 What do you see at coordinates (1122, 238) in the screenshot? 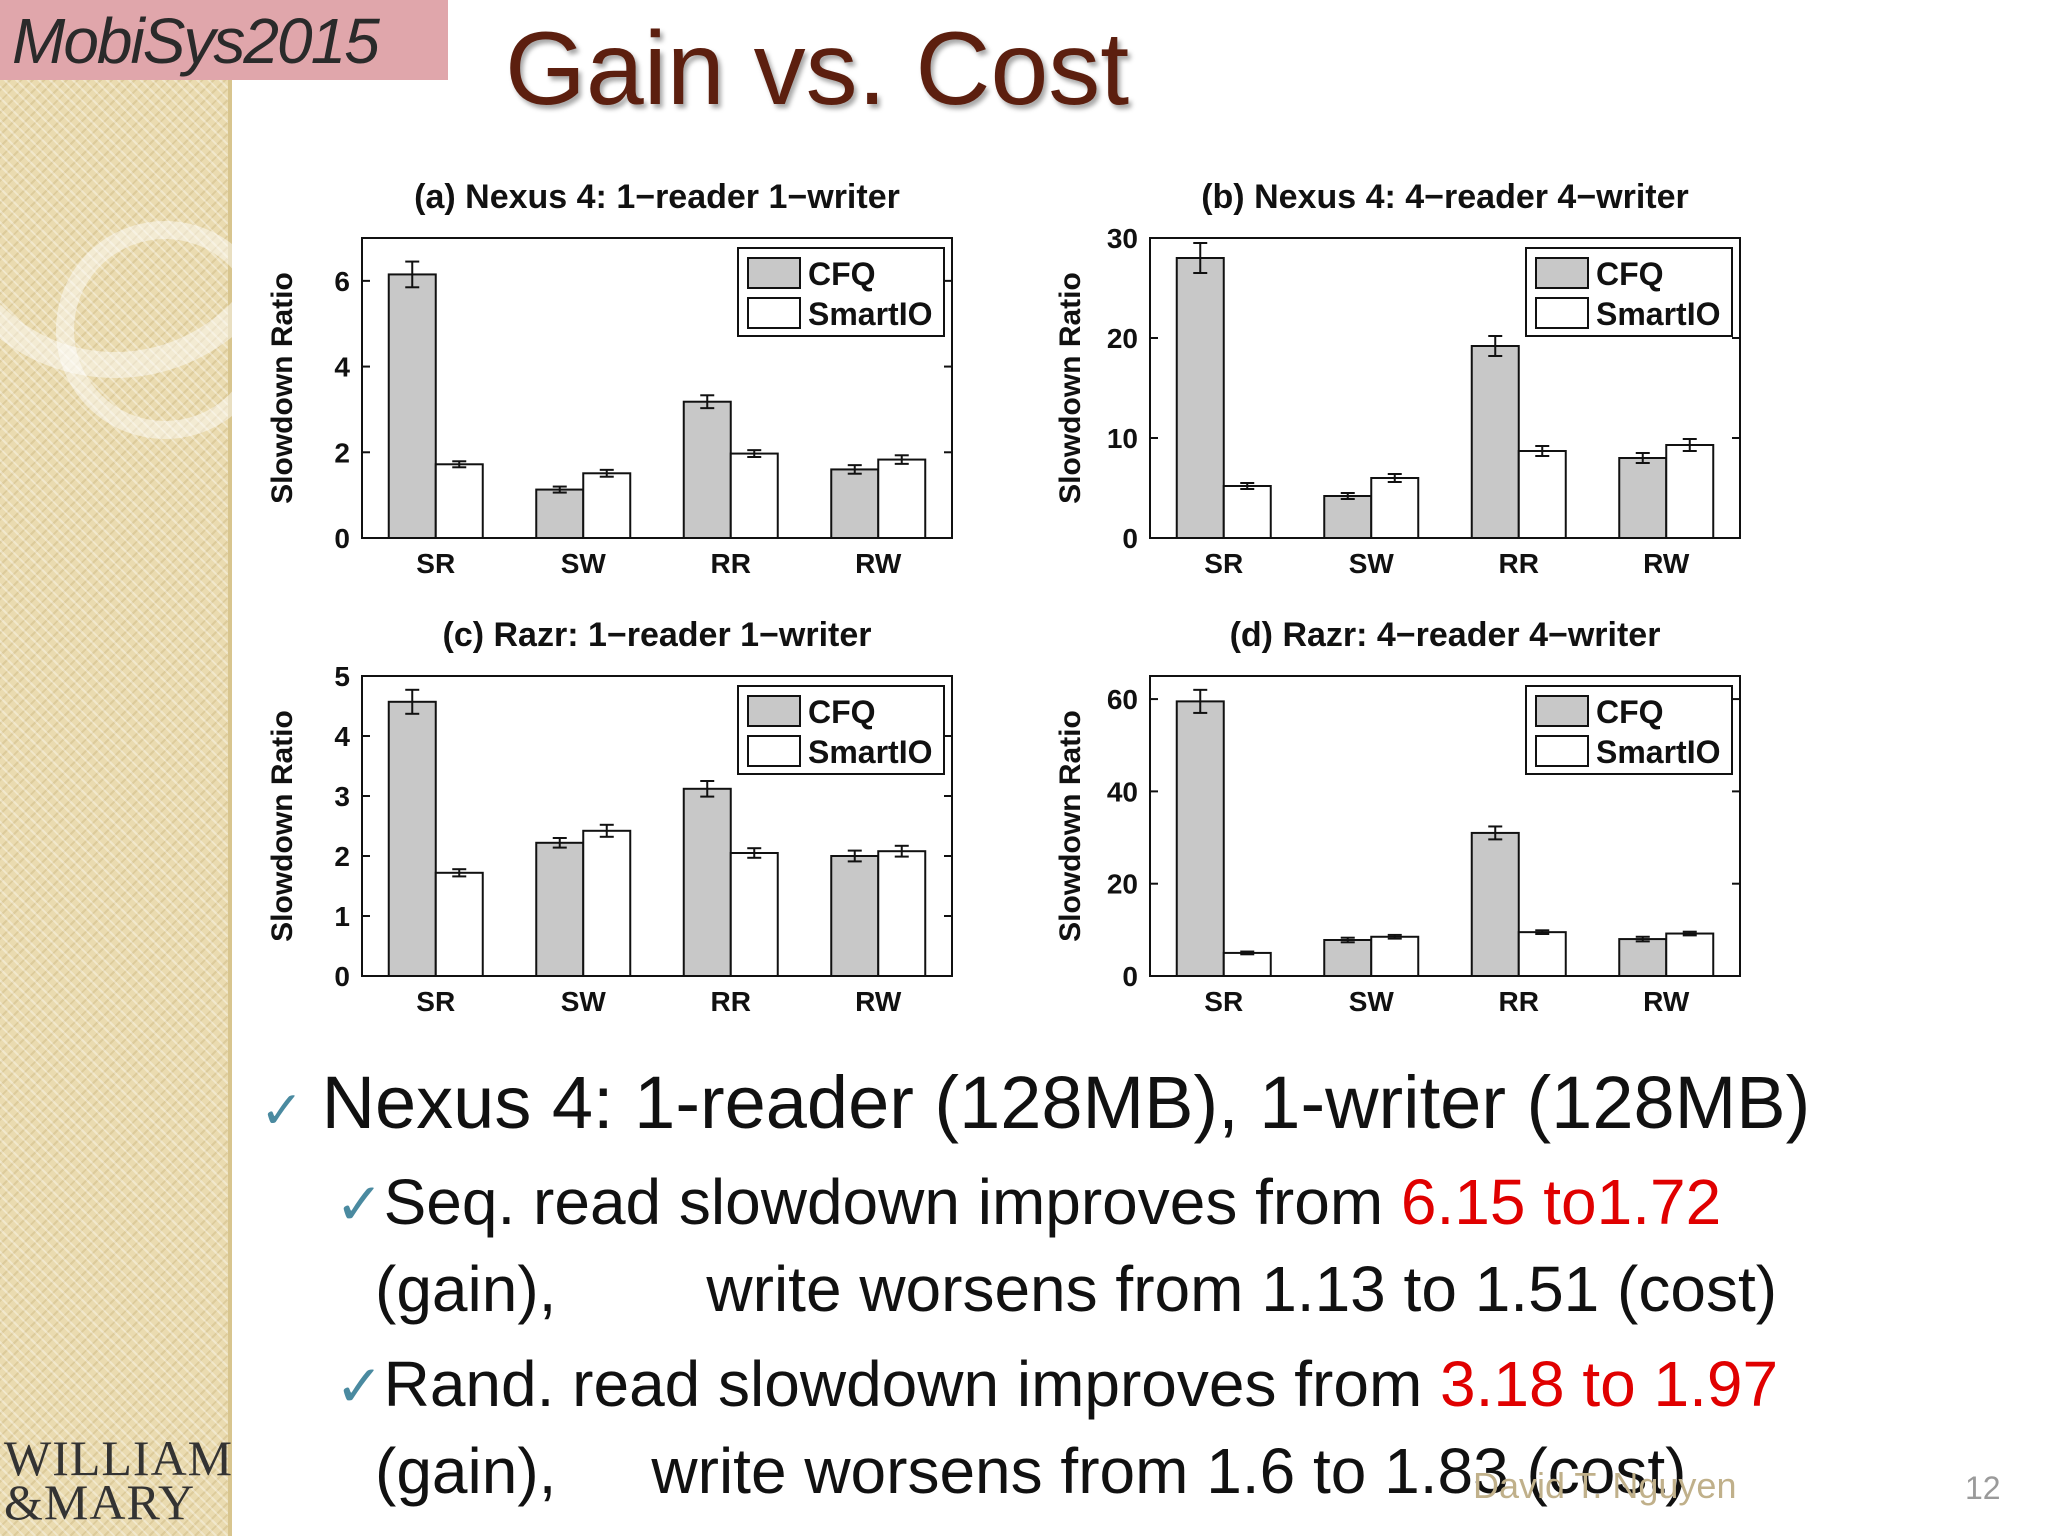
I see `y-tick-label: 30` at bounding box center [1122, 238].